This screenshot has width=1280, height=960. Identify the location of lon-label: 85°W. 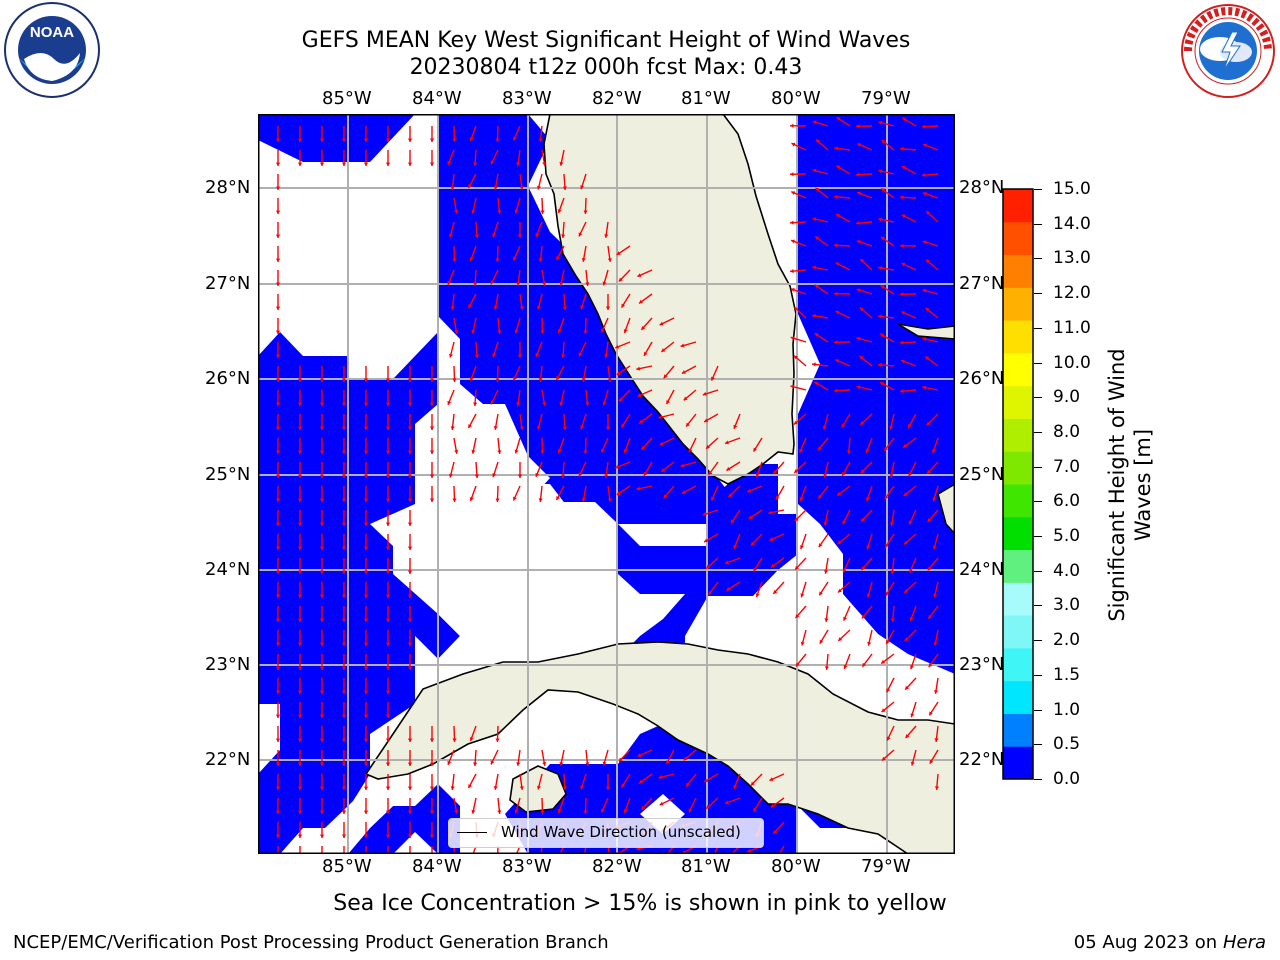
(347, 98).